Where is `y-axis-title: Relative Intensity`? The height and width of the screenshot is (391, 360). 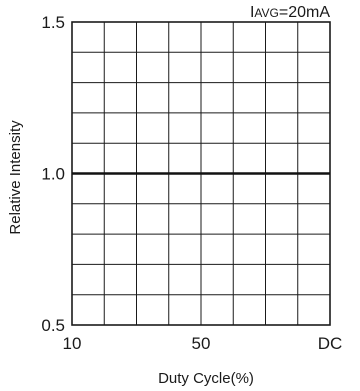 y-axis-title: Relative Intensity is located at coordinates (15, 177).